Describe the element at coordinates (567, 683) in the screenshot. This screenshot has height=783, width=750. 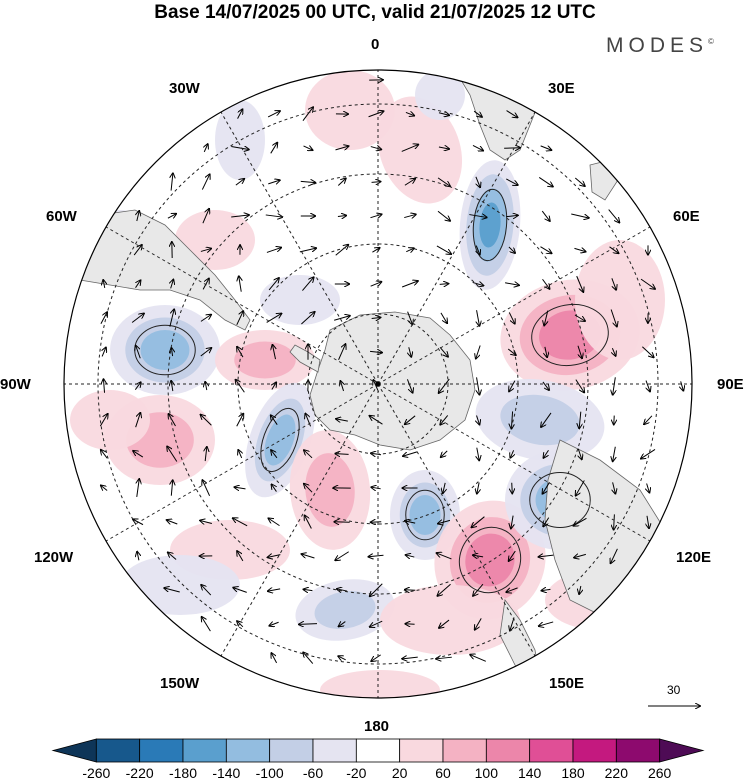
I see `lon-label-150e: 150E` at that location.